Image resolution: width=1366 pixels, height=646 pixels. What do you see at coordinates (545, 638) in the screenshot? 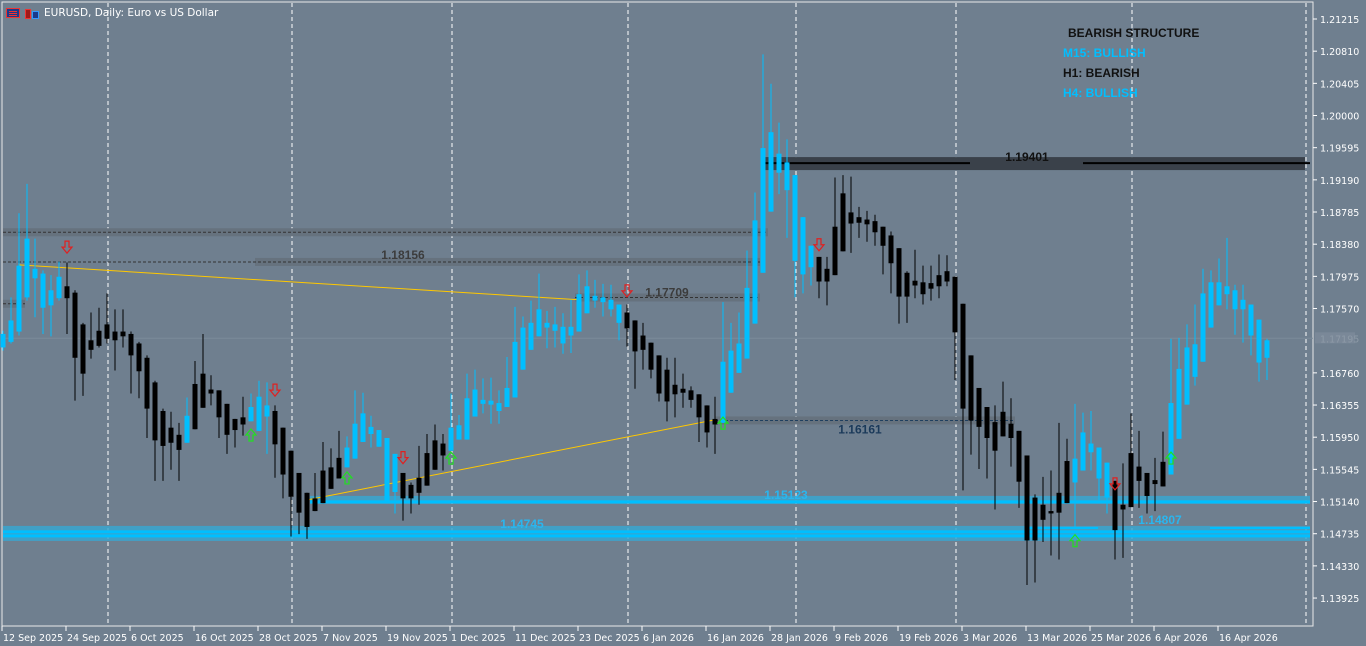
I see `date-tick-label: 11 Dec 2025` at bounding box center [545, 638].